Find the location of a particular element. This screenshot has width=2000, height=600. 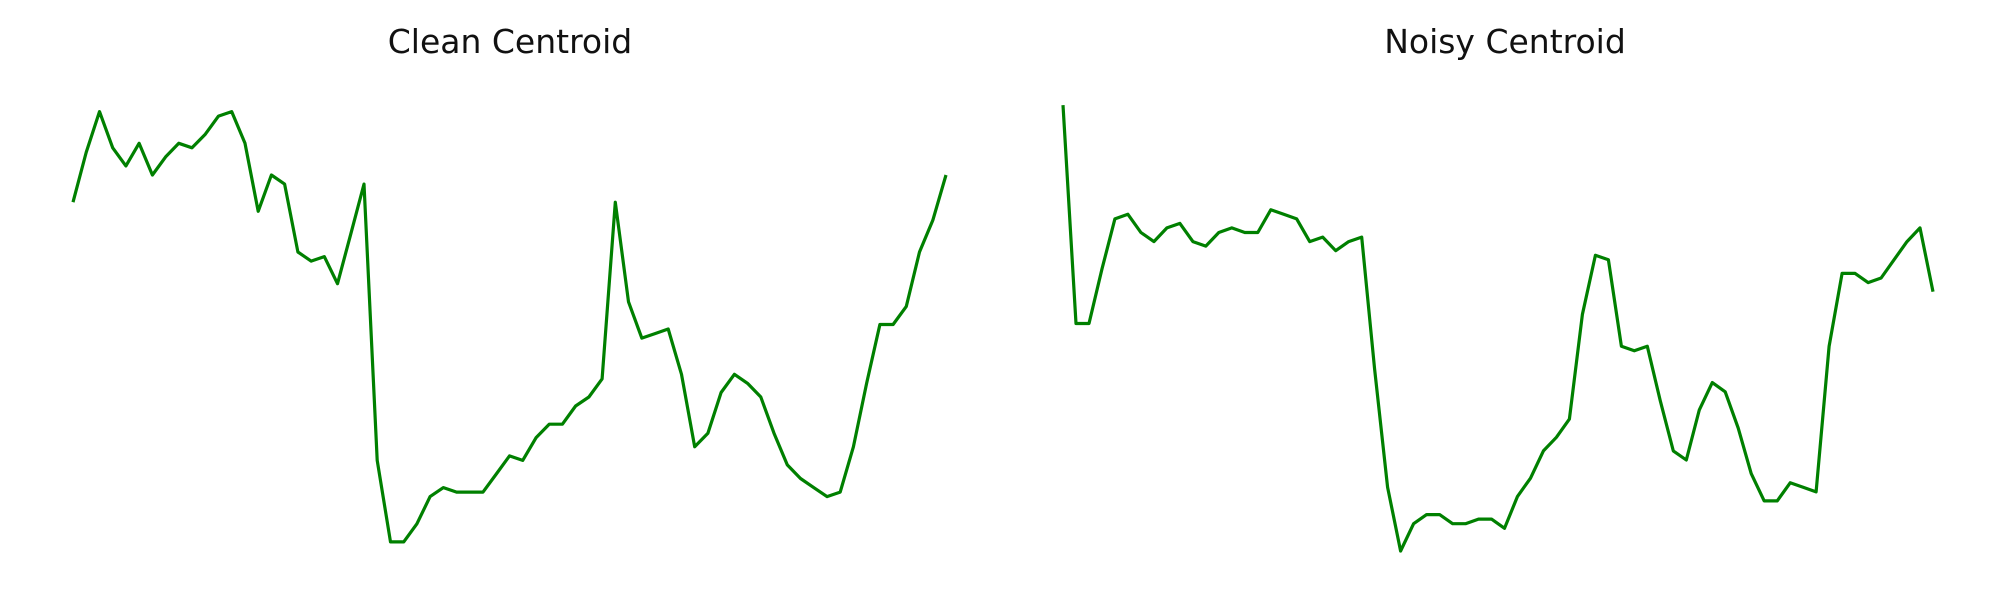

clean-centroid-panel: Clean Centroid is located at coordinates (510, 41).